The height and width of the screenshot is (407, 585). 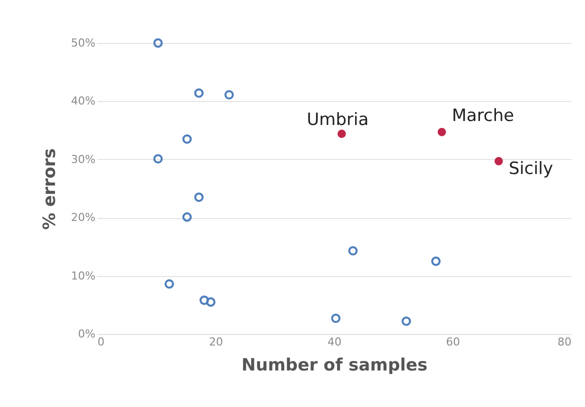 I want to click on x-tick-label: 60, so click(x=453, y=342).